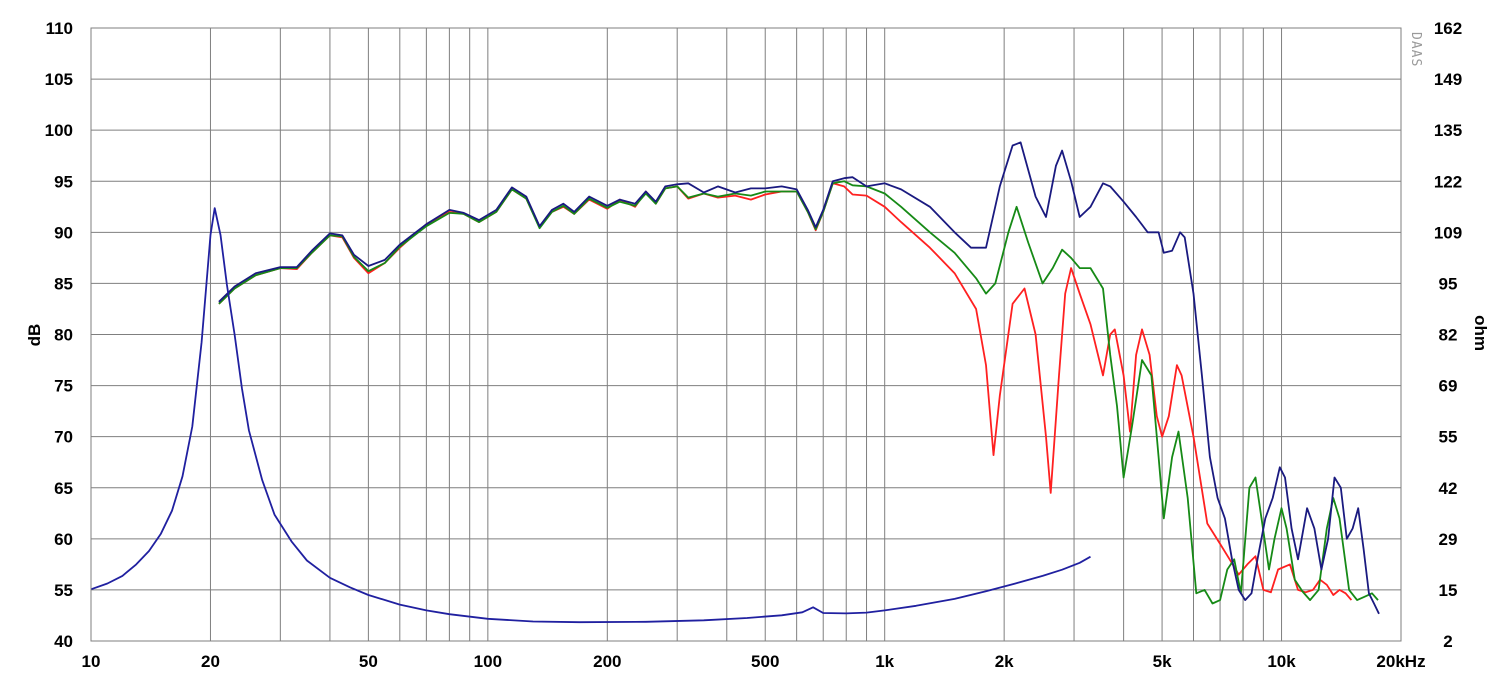  Describe the element at coordinates (1447, 641) in the screenshot. I see `y2-tick-label: 2` at that location.